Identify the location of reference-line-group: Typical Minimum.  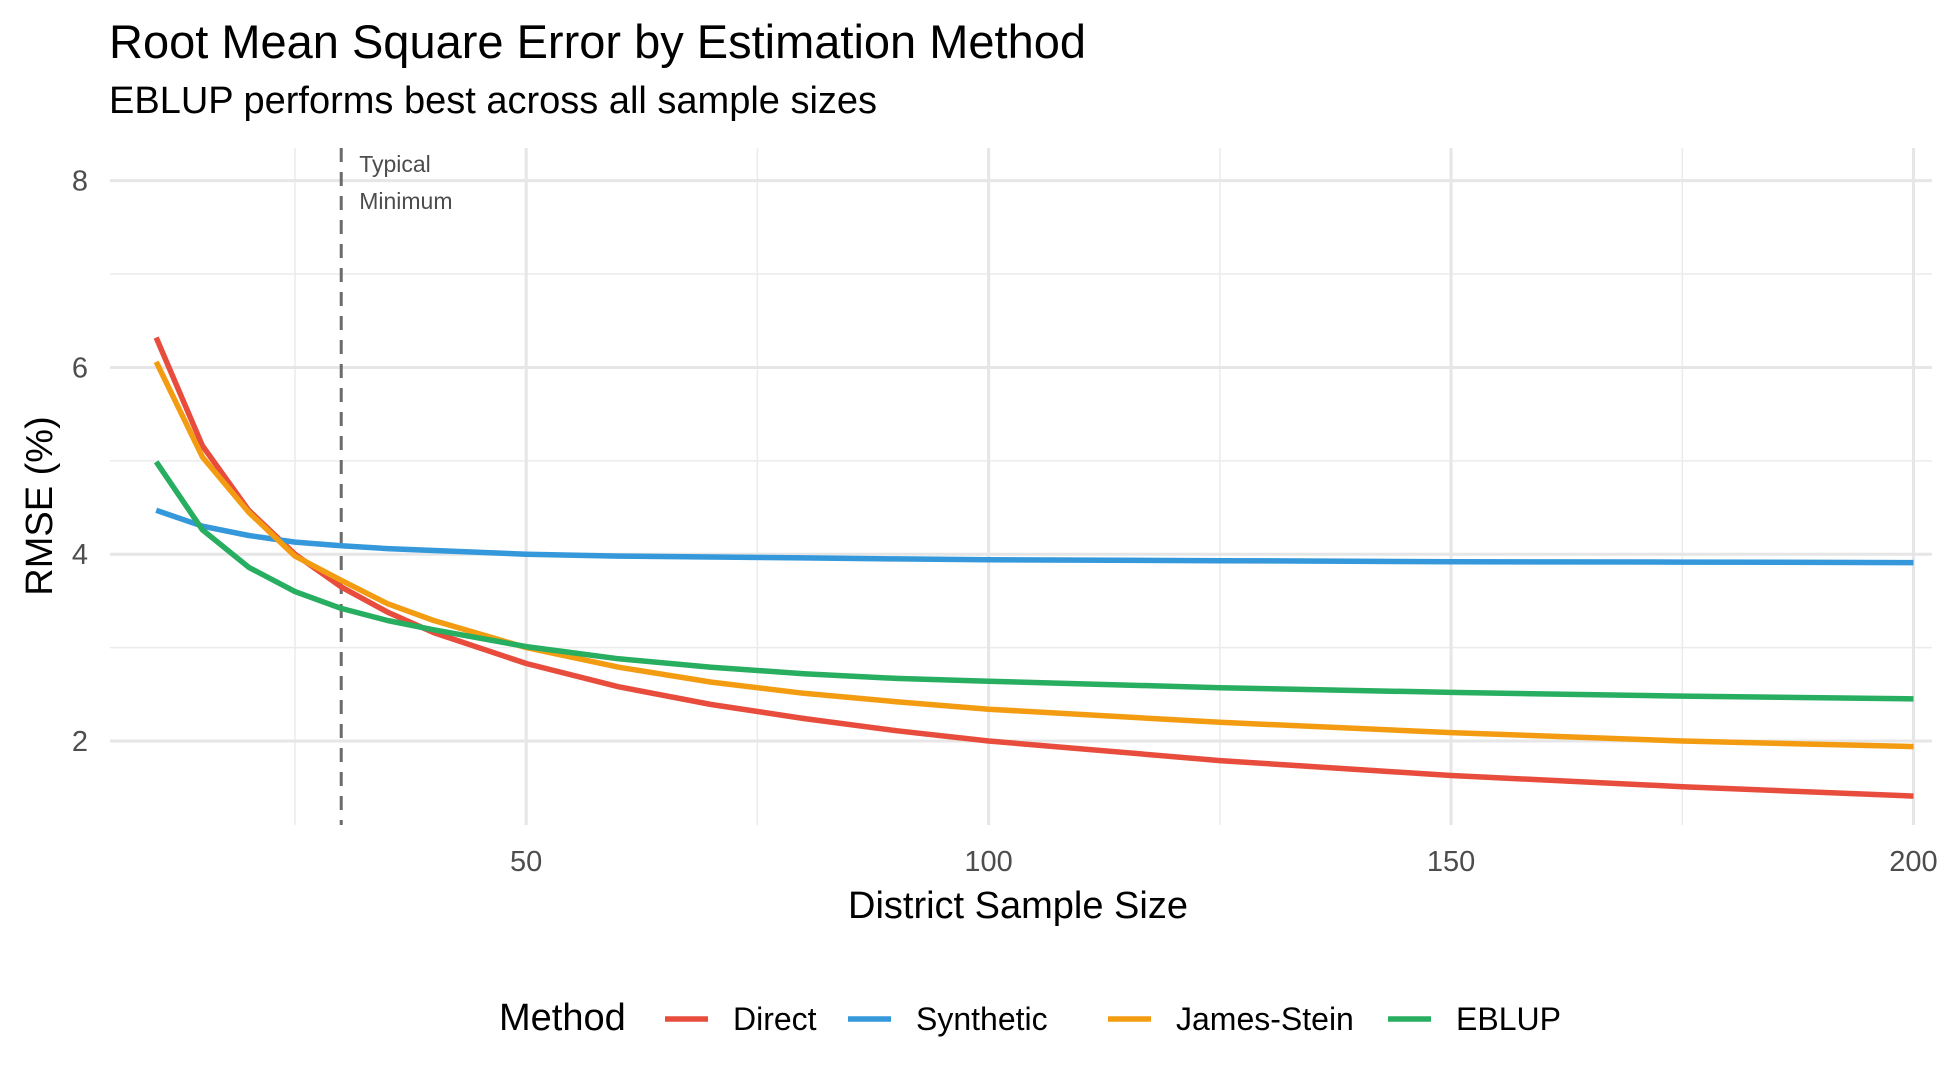
(395, 486).